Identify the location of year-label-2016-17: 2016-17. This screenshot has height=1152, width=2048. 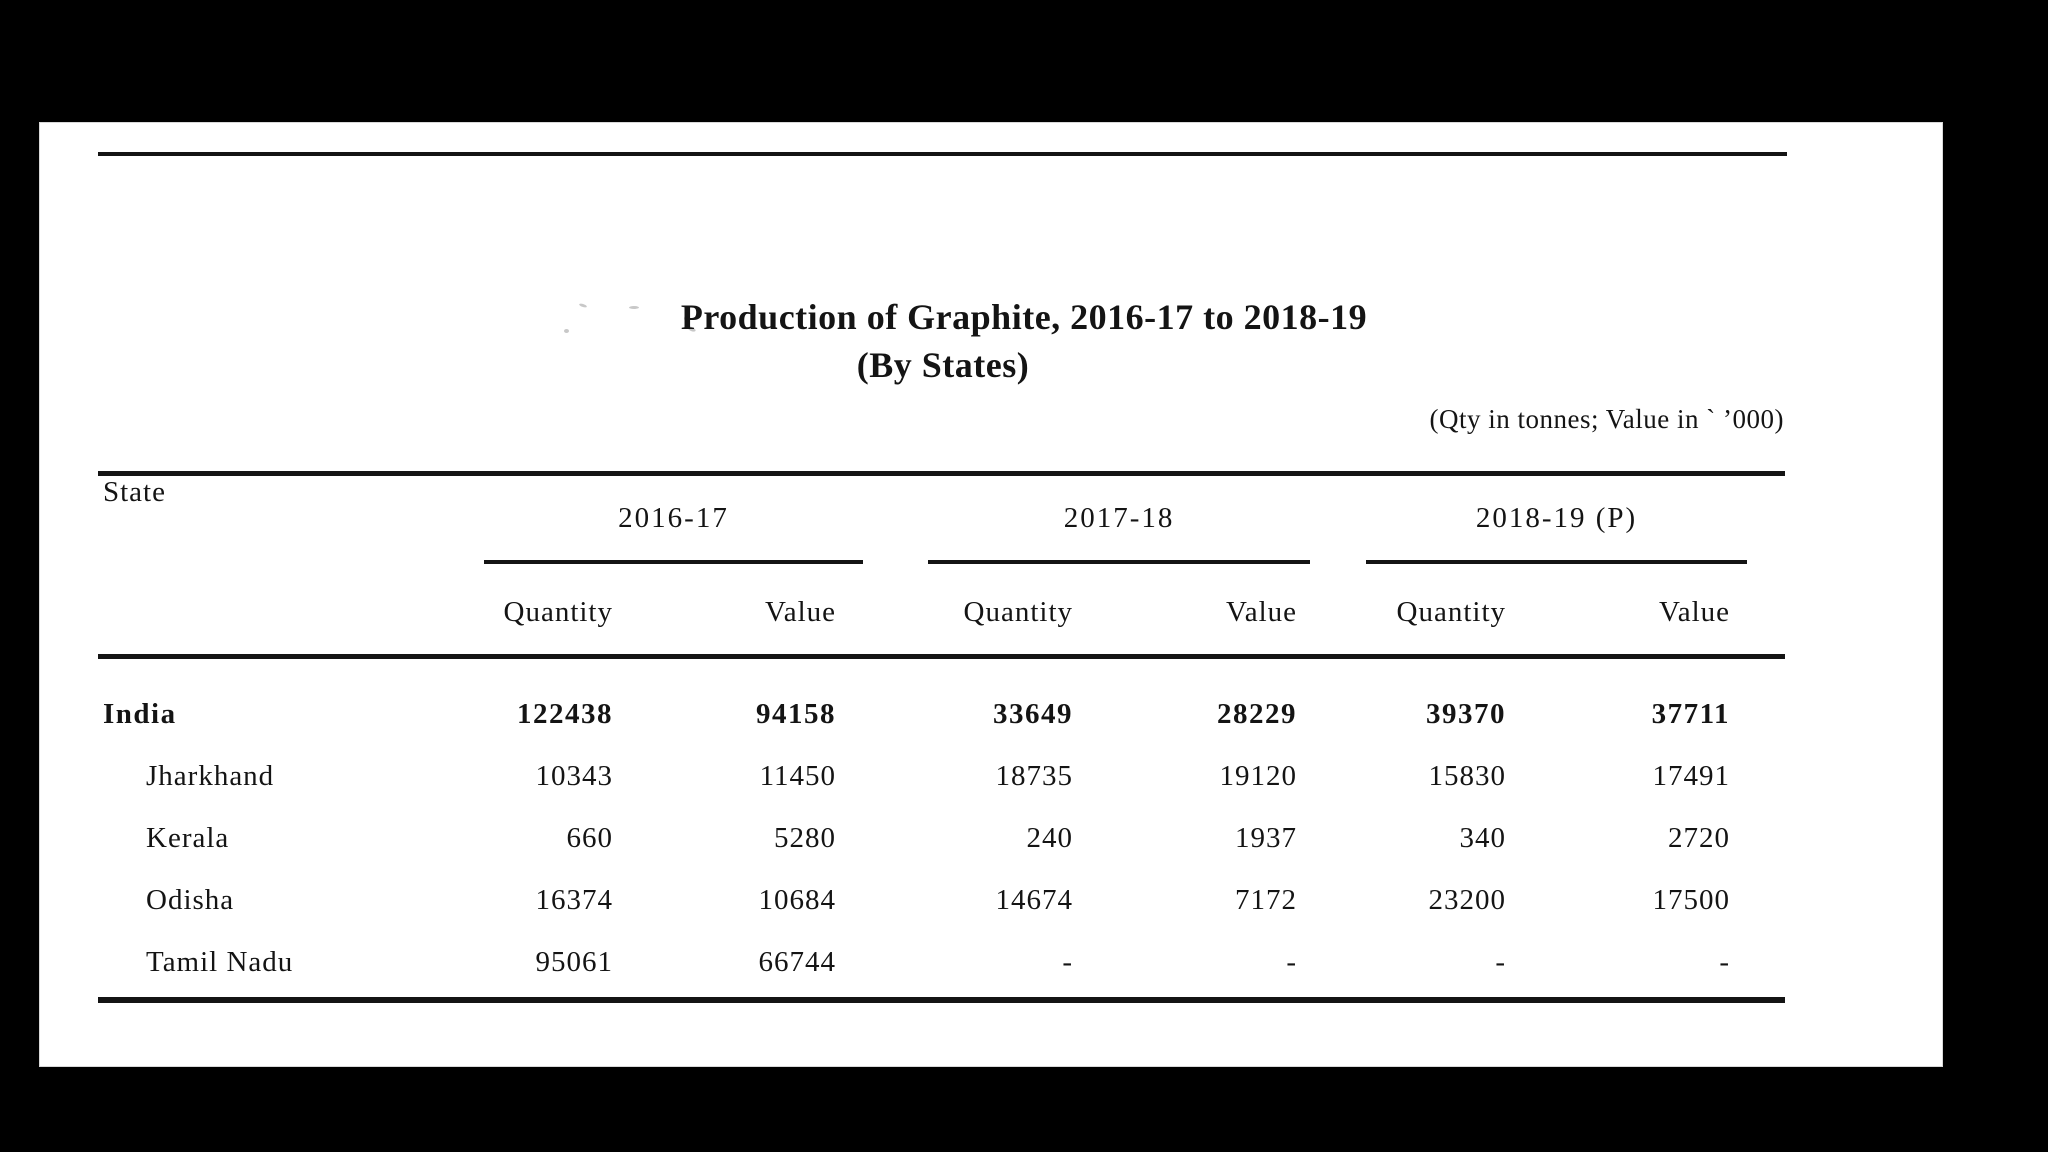
(673, 518).